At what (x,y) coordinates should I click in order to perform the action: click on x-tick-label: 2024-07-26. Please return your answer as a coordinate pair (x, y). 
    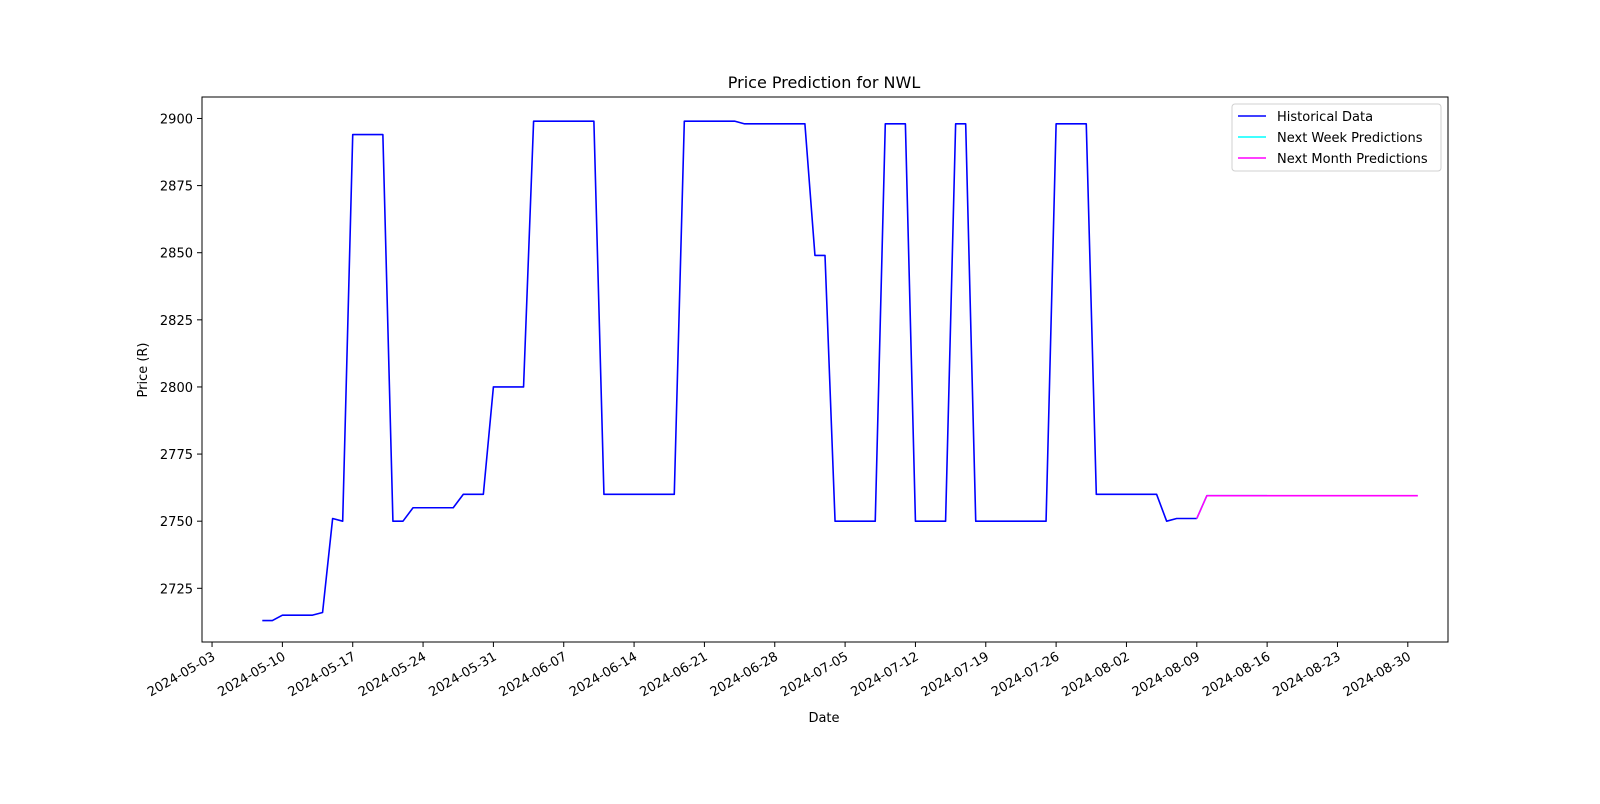
    Looking at the image, I should click on (1025, 674).